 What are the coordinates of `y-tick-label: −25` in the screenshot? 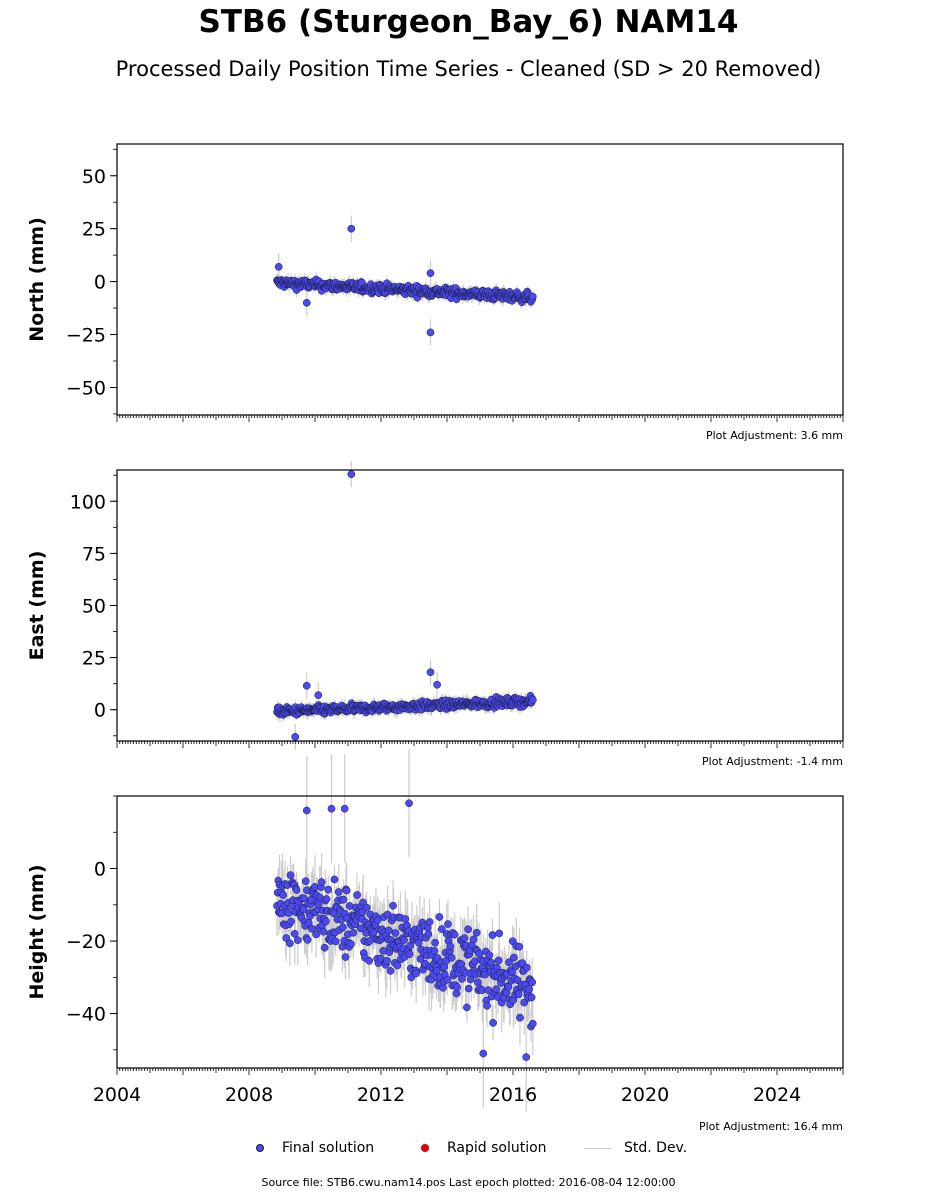 It's located at (86, 336).